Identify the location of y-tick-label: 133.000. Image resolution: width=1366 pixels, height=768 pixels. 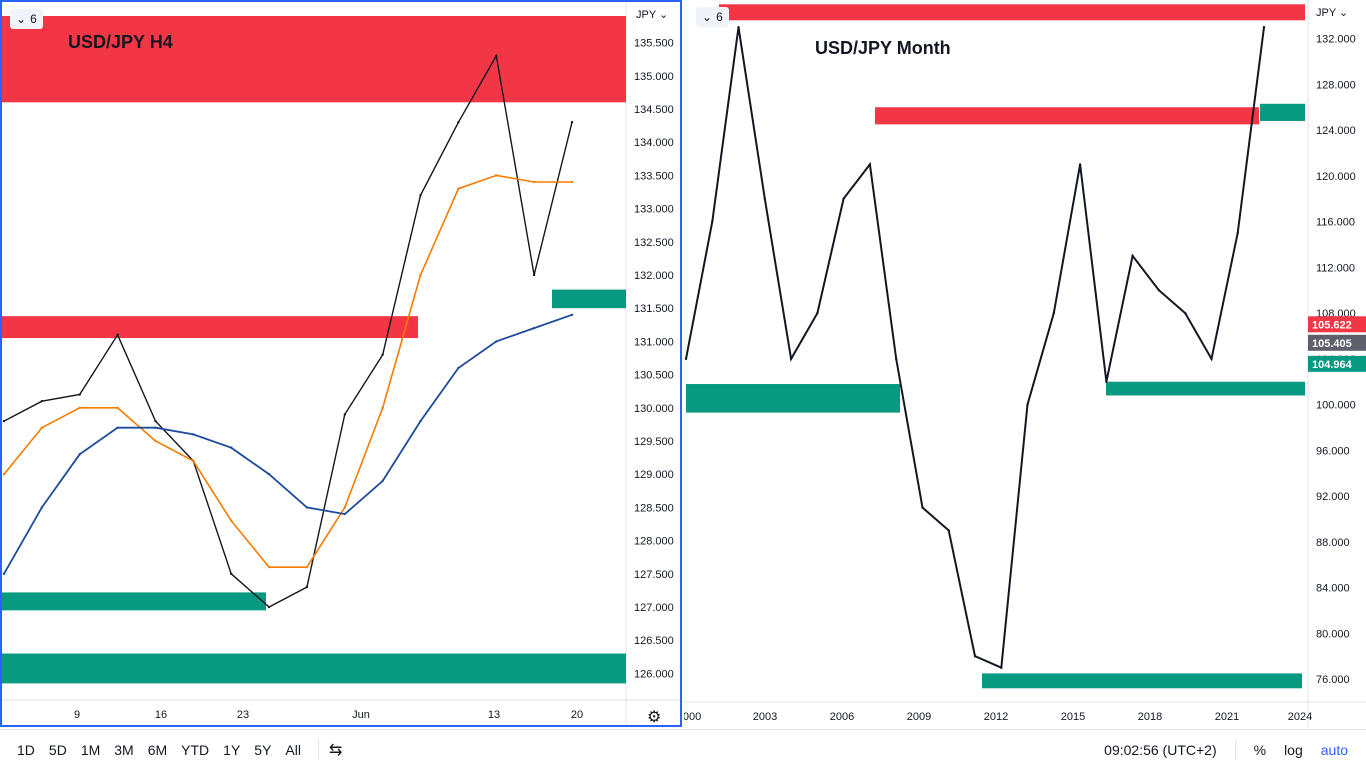
(654, 210).